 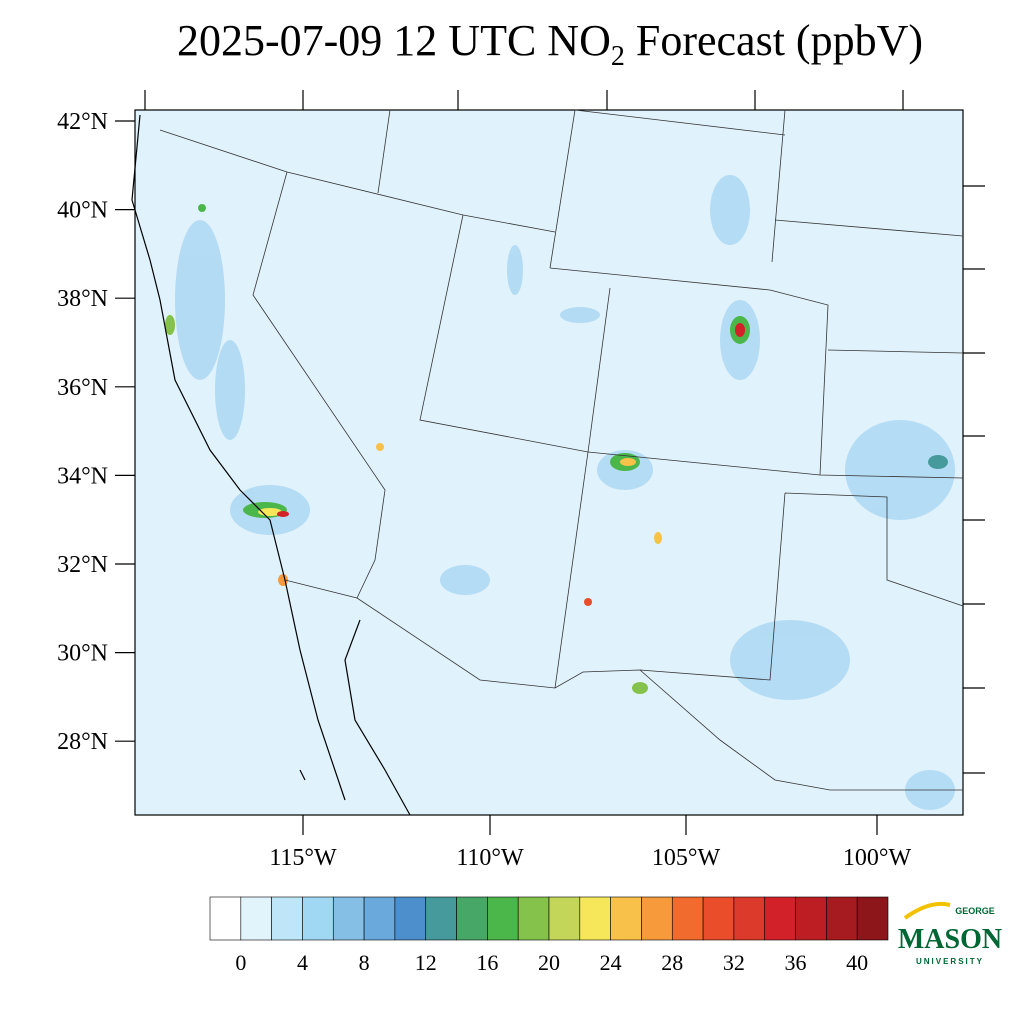 I want to click on title-rest: Forecast (ppbV), so click(x=774, y=40).